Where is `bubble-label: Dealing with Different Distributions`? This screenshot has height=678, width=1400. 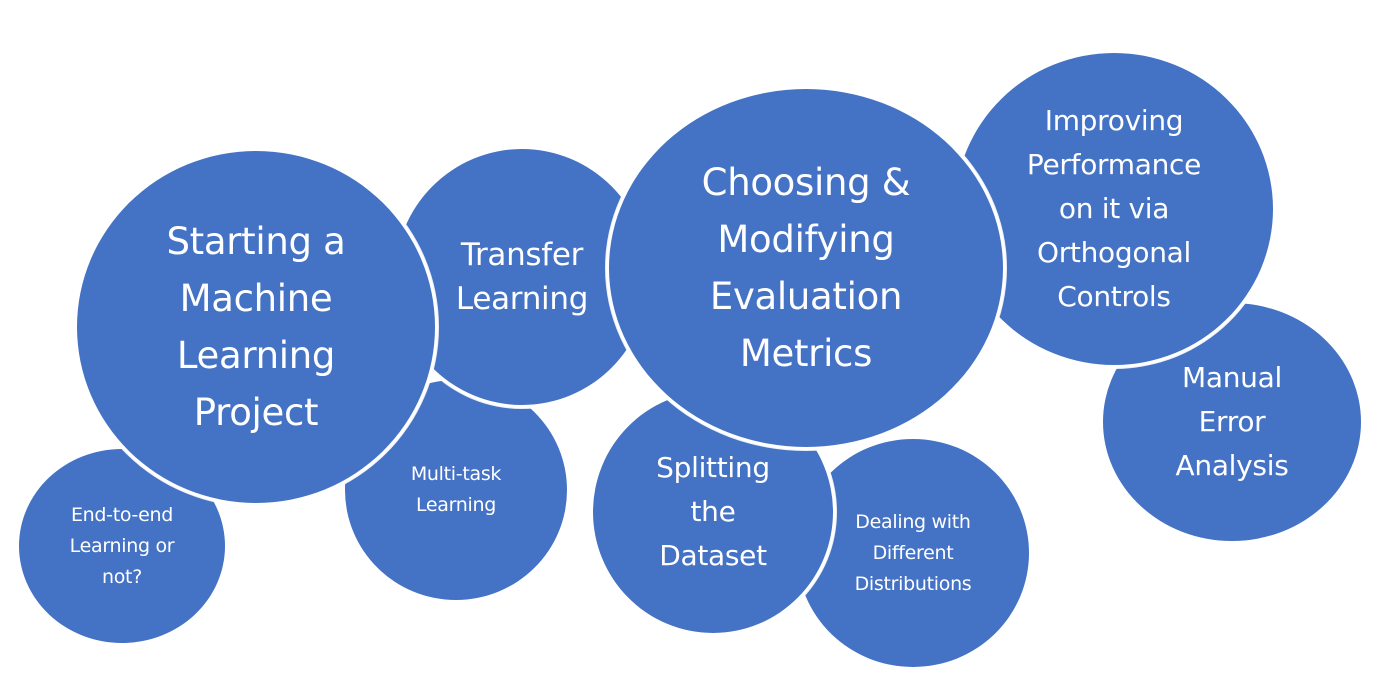 bubble-label: Dealing with Different Distributions is located at coordinates (913, 552).